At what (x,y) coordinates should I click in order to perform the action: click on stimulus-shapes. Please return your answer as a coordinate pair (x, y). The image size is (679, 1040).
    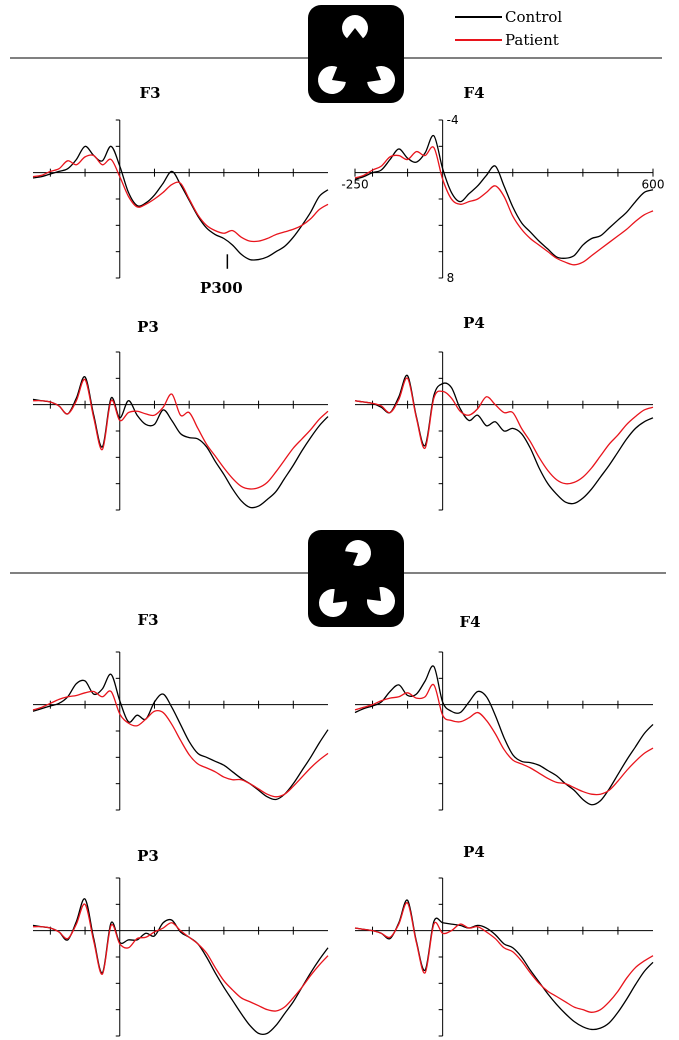
    Looking at the image, I should click on (357, 316).